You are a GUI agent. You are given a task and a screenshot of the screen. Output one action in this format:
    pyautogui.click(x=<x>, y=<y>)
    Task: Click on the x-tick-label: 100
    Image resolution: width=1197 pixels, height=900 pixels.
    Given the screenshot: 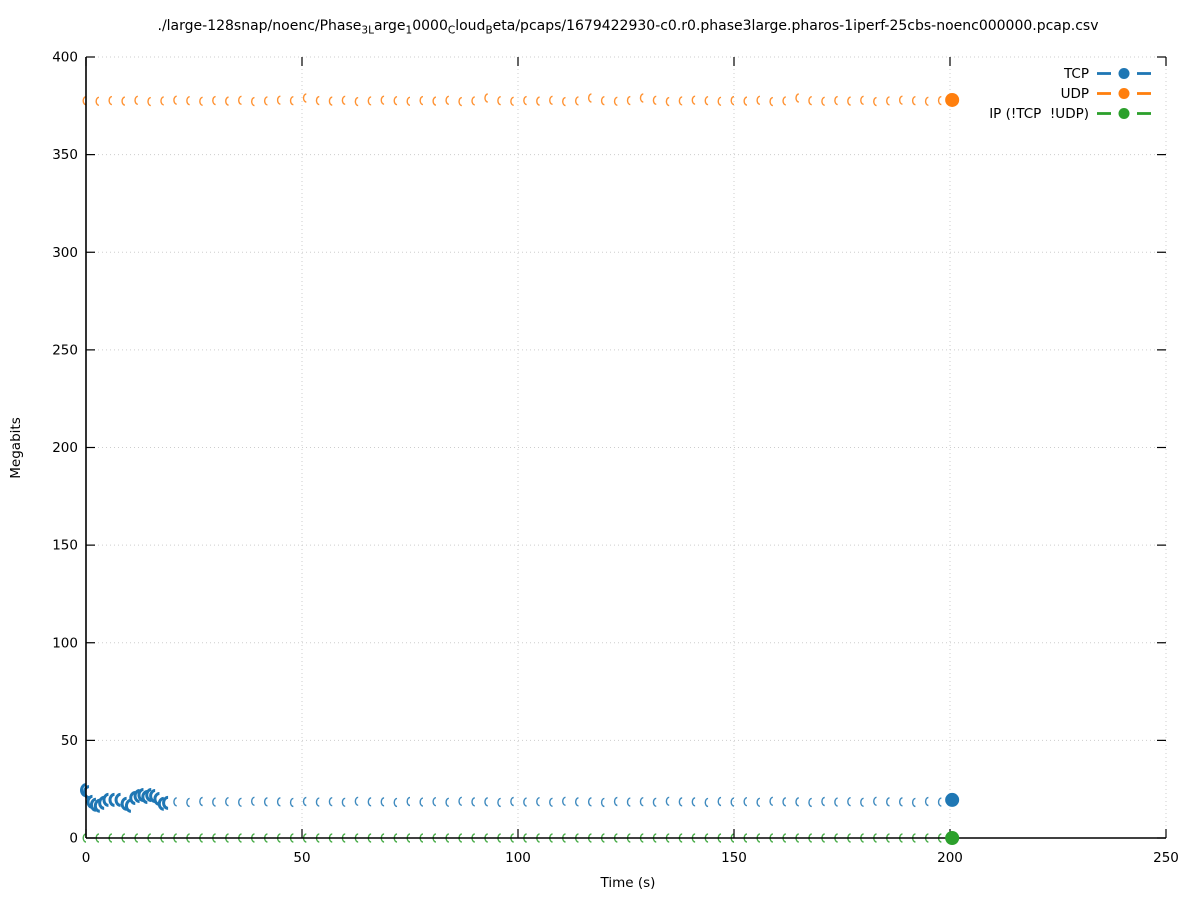 What is the action you would take?
    pyautogui.click(x=518, y=858)
    